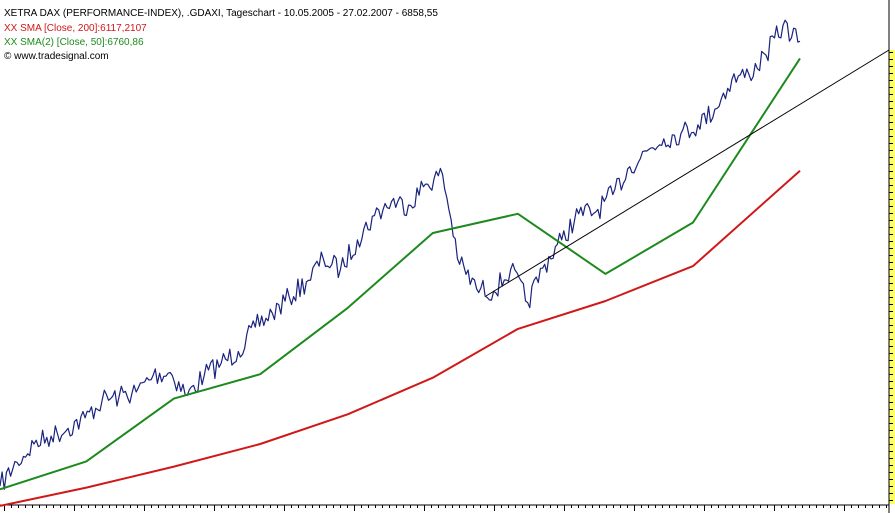 The height and width of the screenshot is (513, 895). Describe the element at coordinates (74, 42) in the screenshot. I see `legend-sma50: XX SMA(2) [Close, 50]:6760,86` at that location.